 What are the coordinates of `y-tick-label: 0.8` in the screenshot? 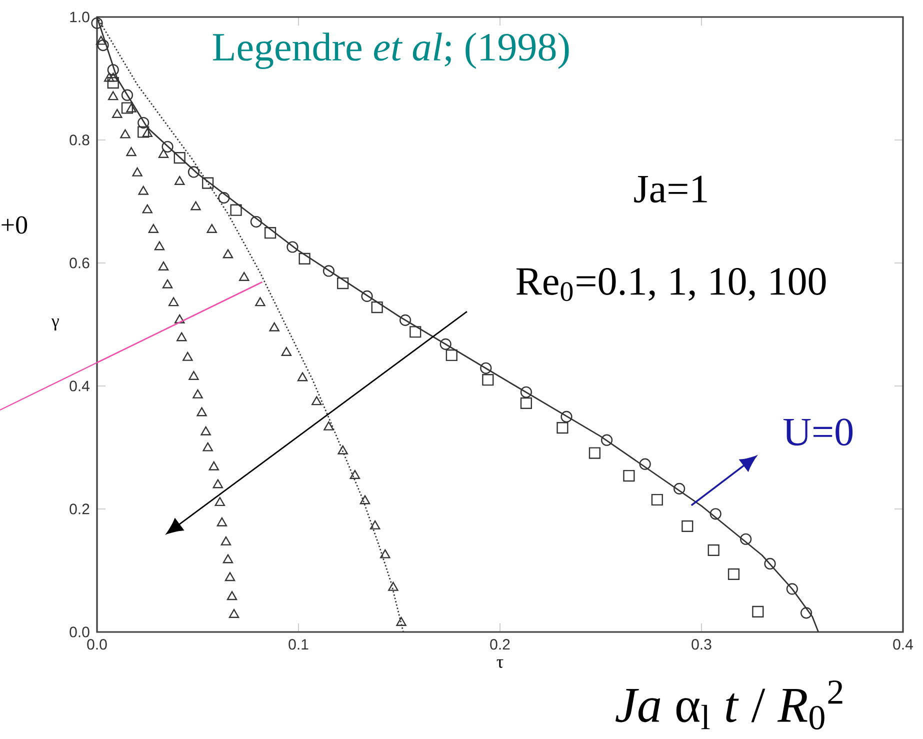 It's located at (80, 140).